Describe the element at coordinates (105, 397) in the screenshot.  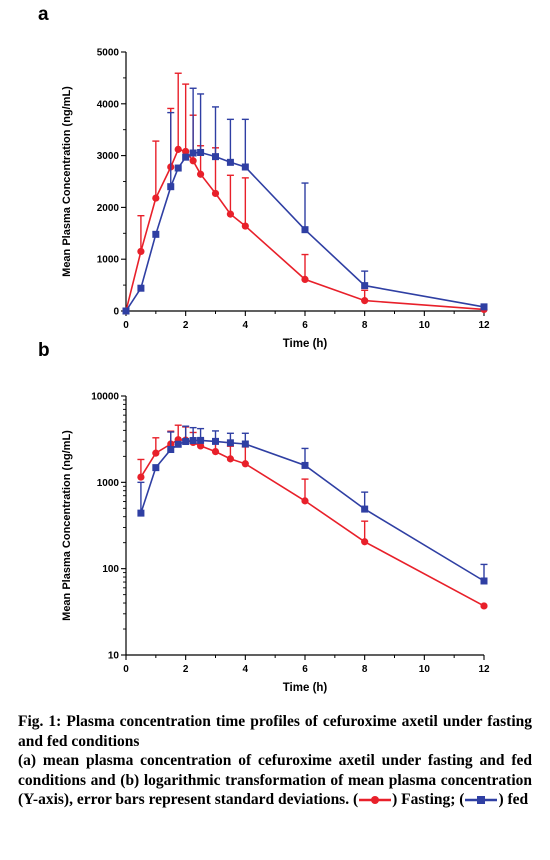
I see `y-tick-label: 10000` at that location.